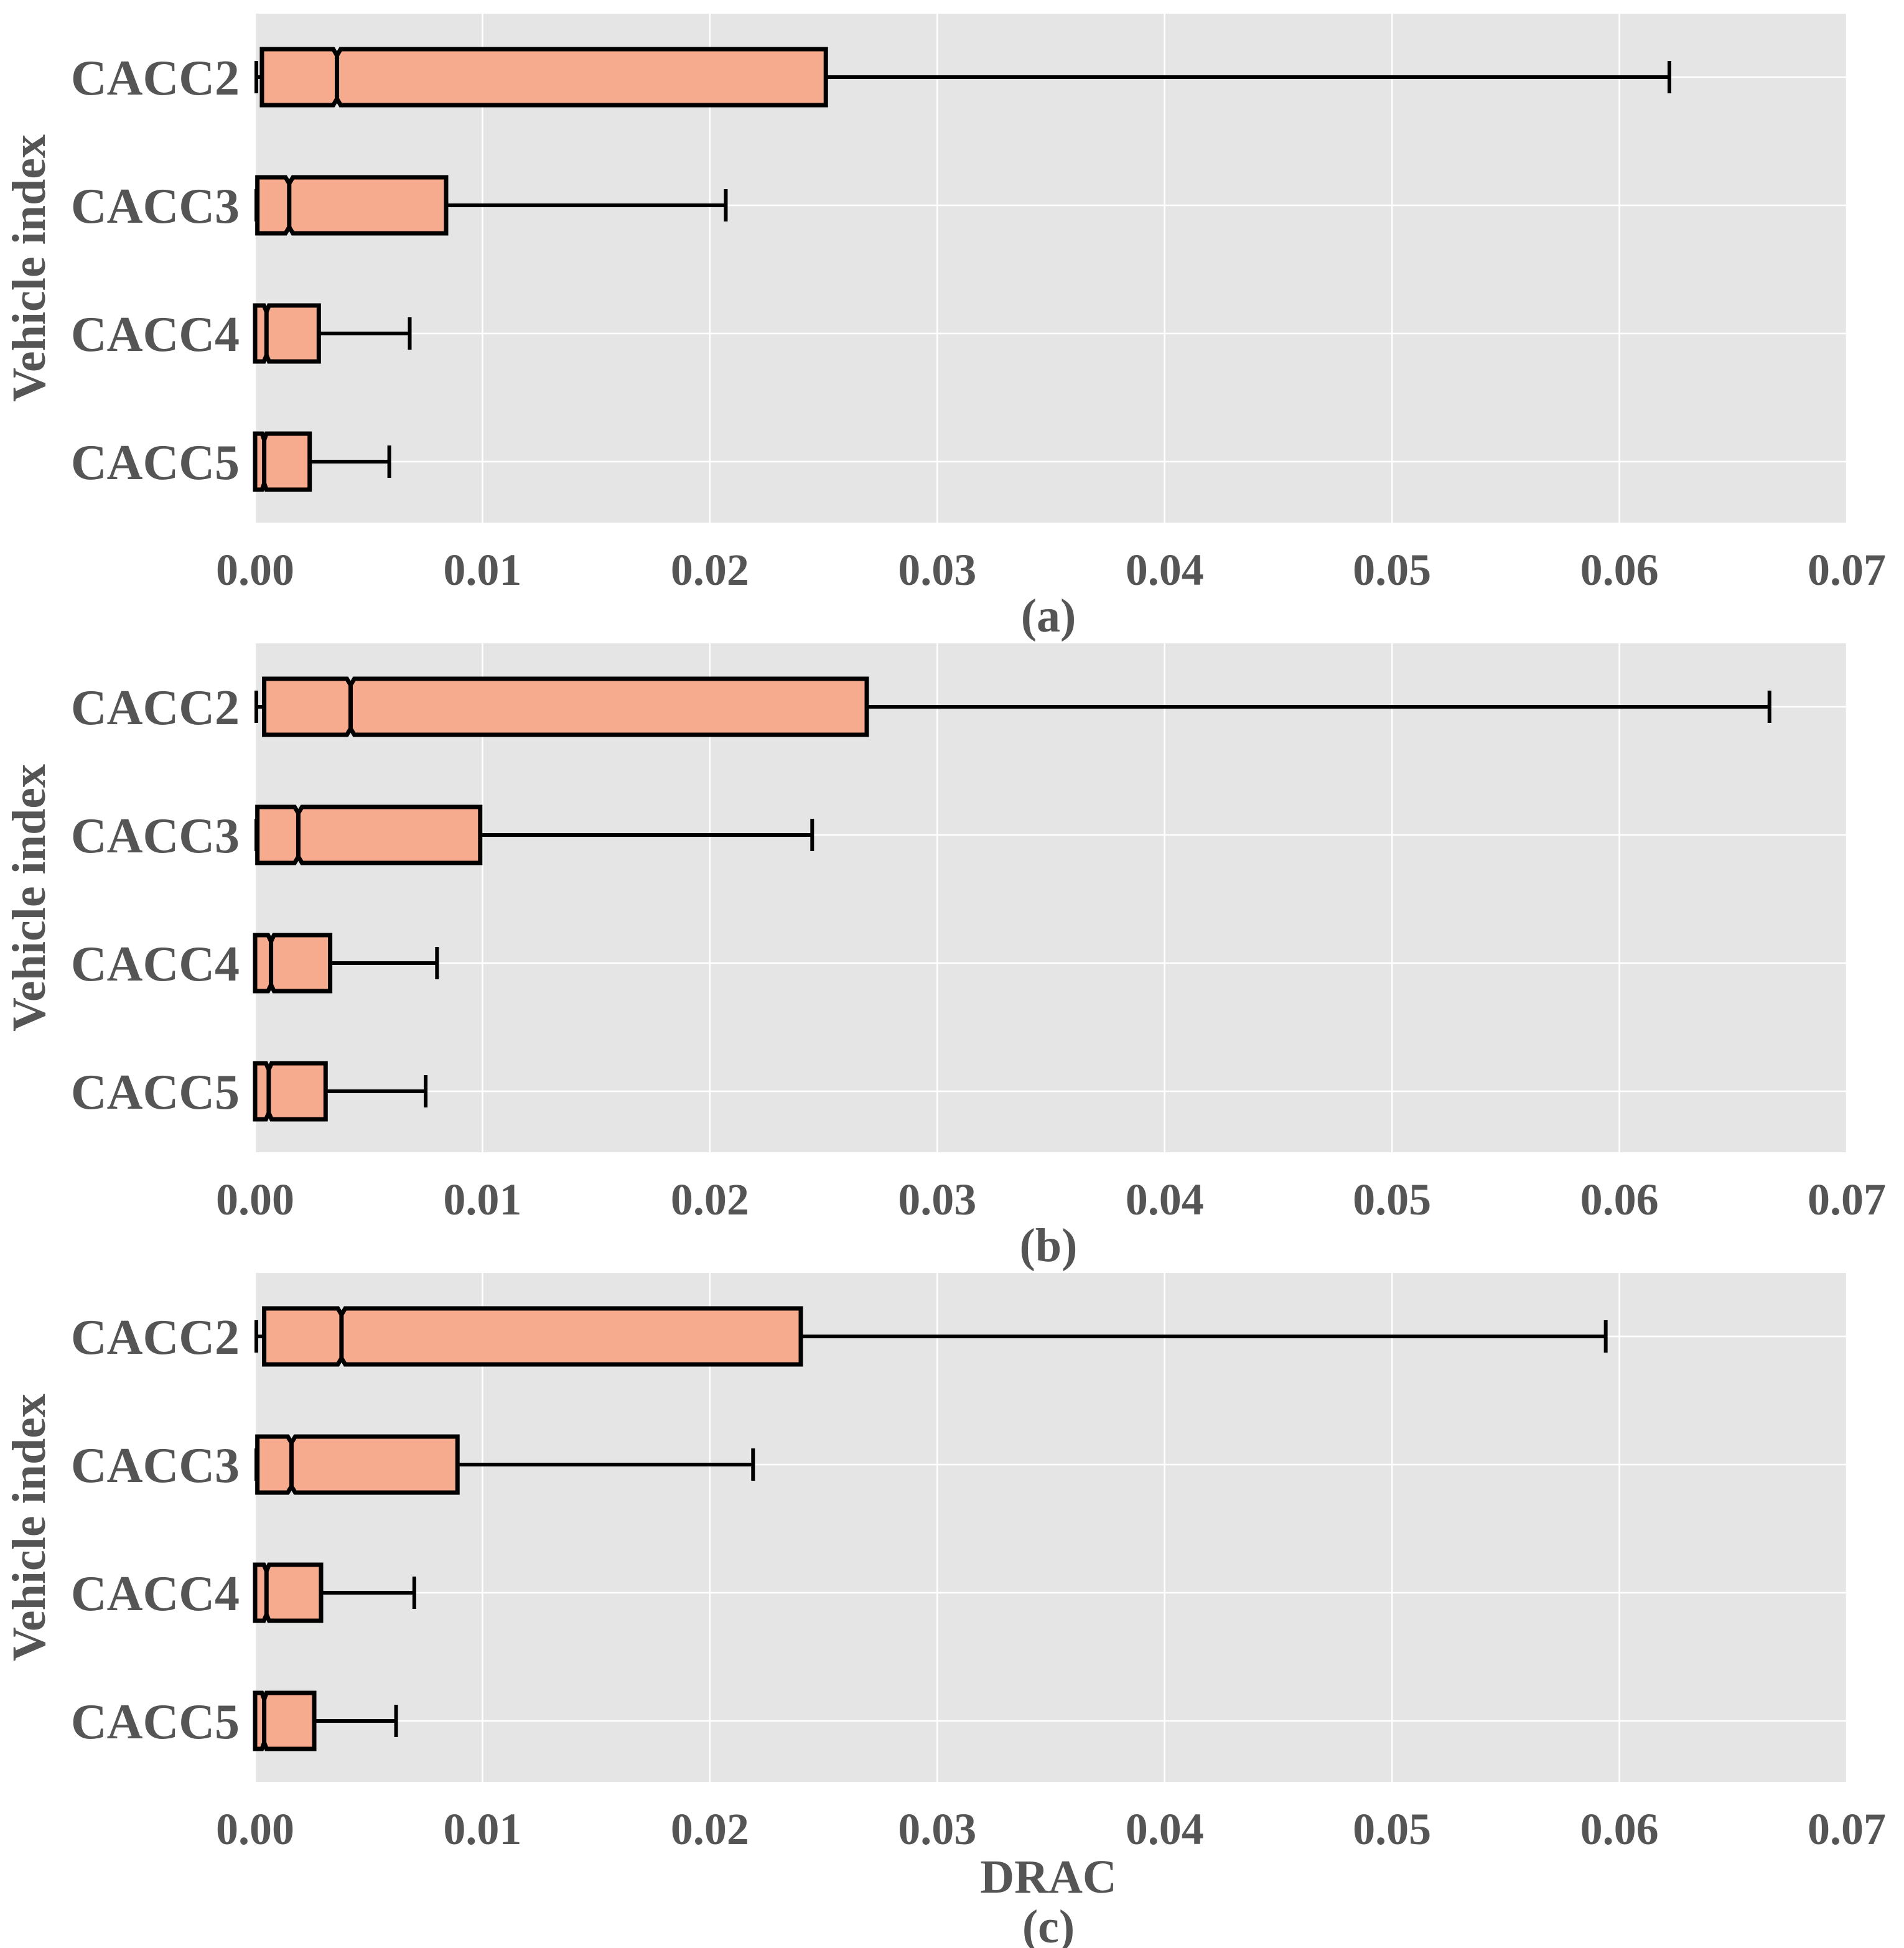  I want to click on panel-label: (b), so click(1049, 1246).